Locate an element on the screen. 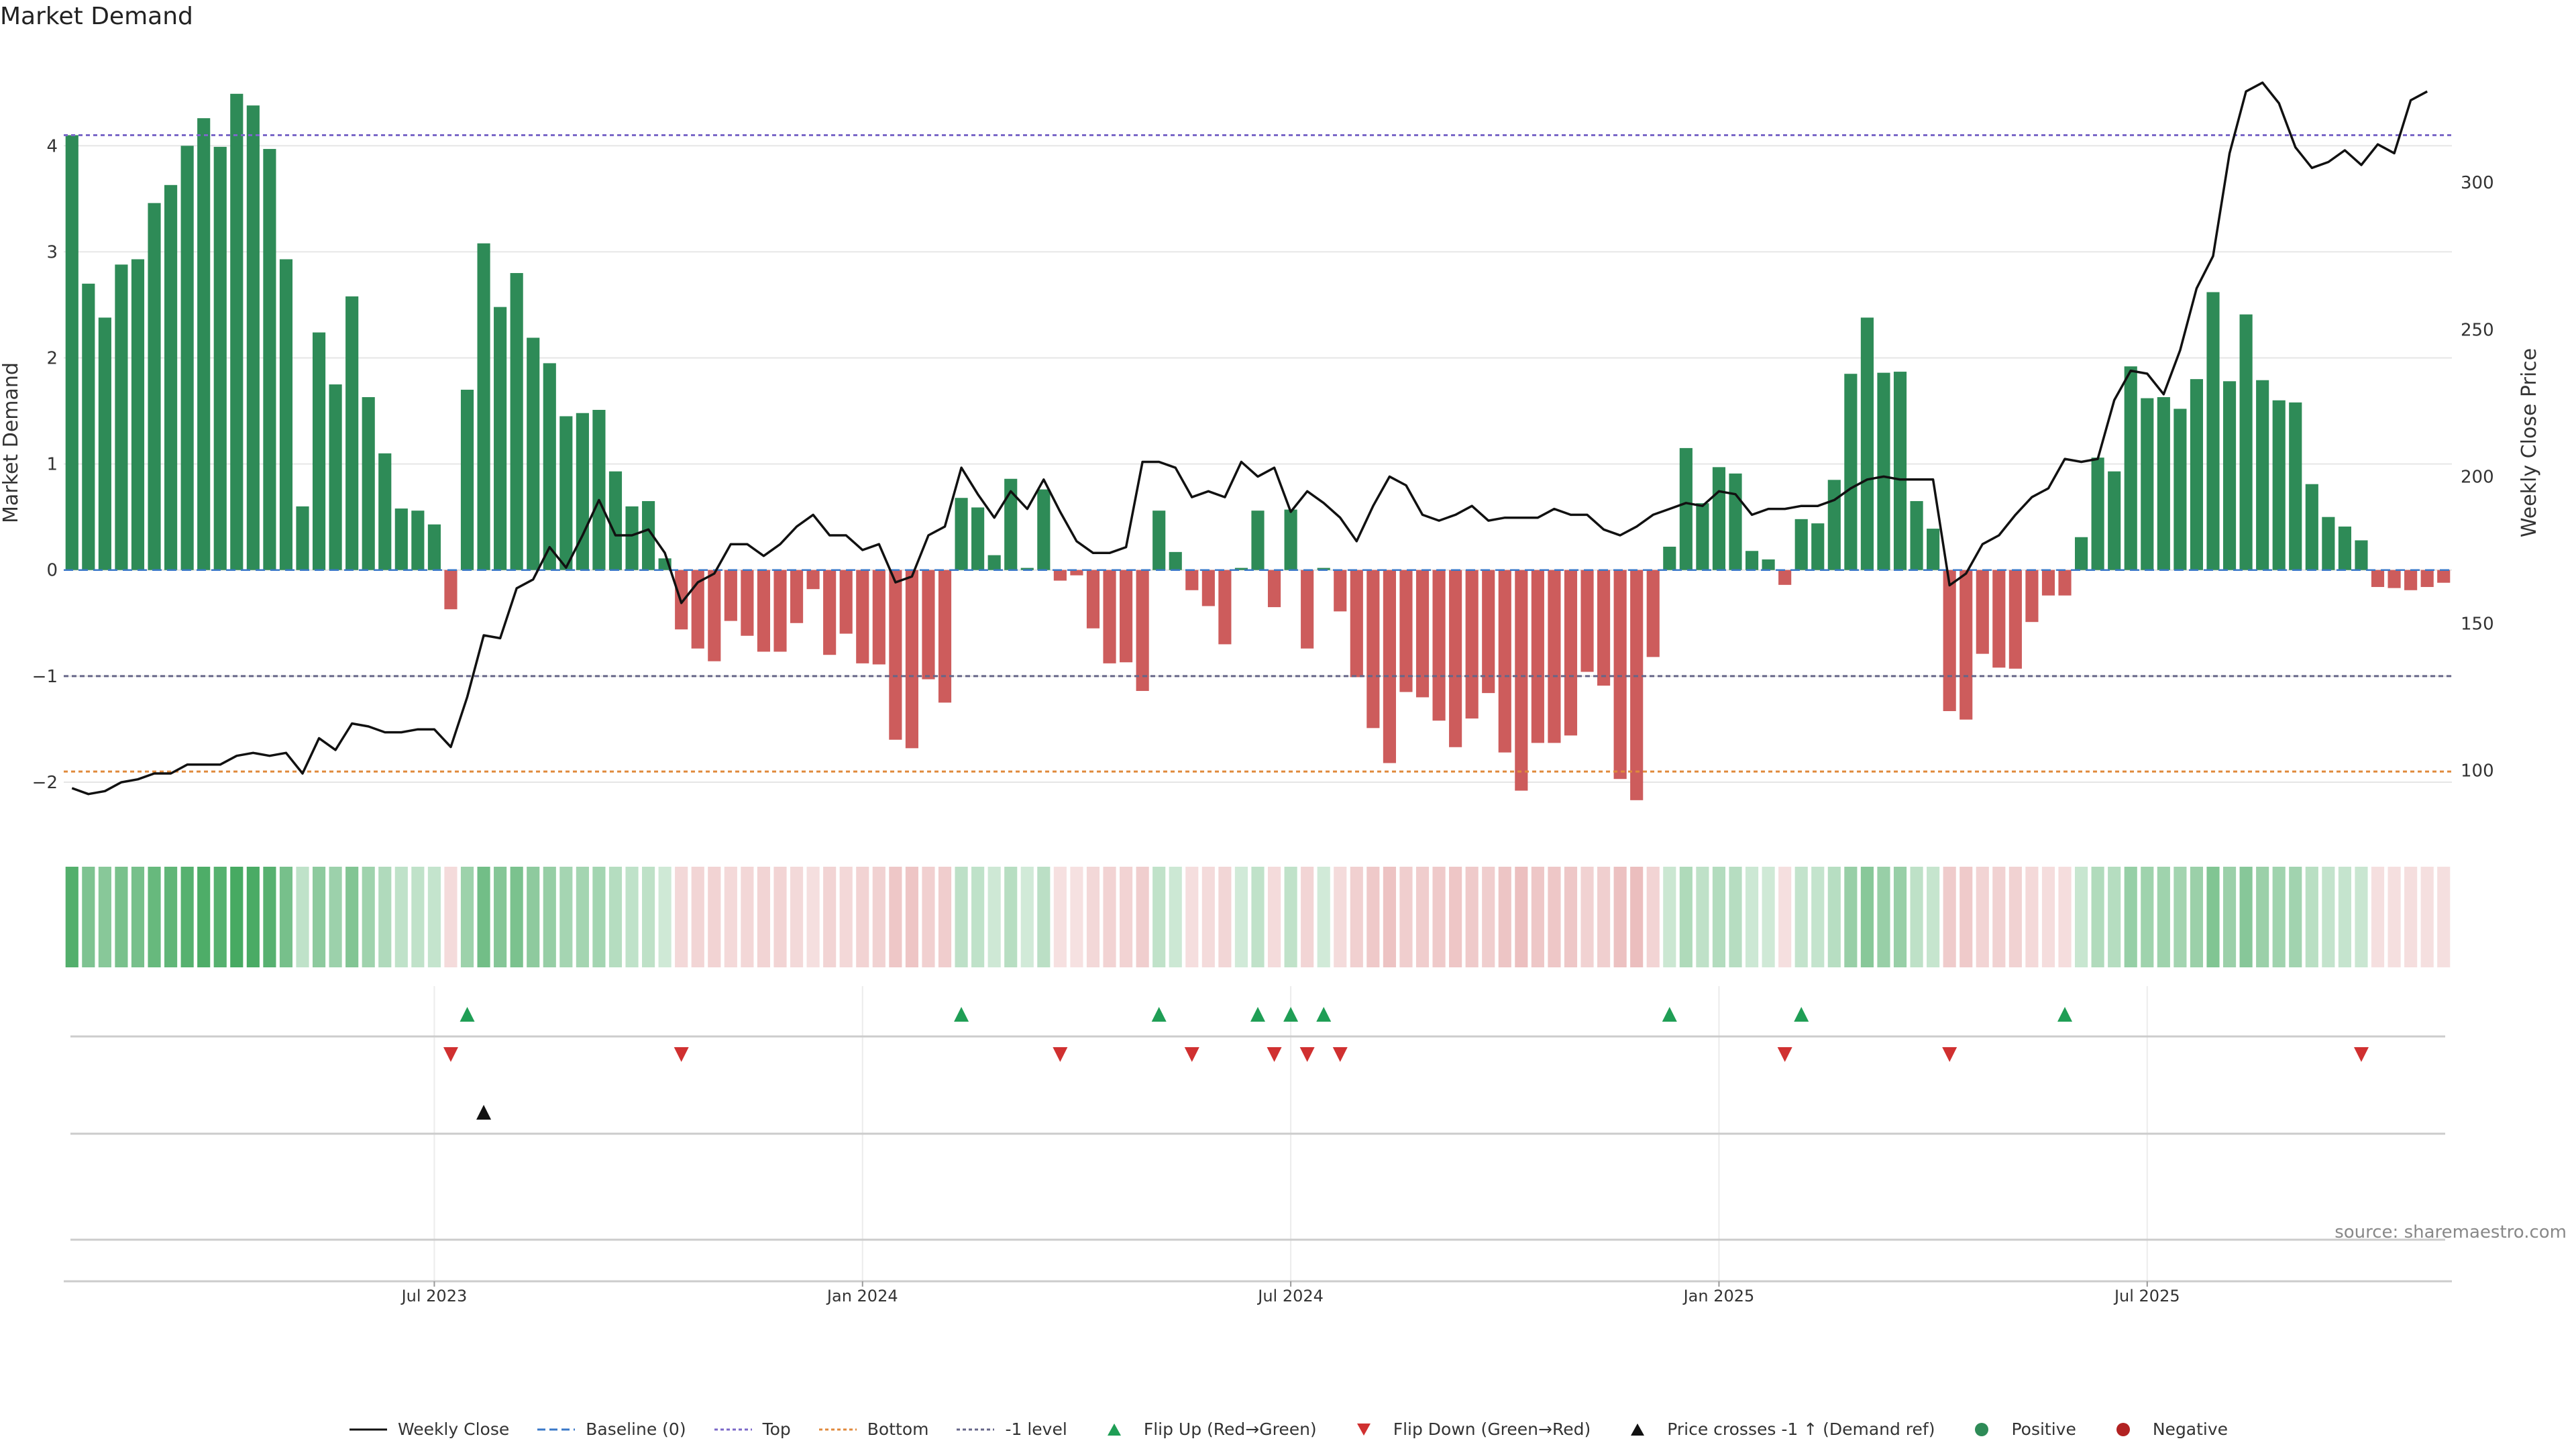  legend-label: Top is located at coordinates (776, 1429).